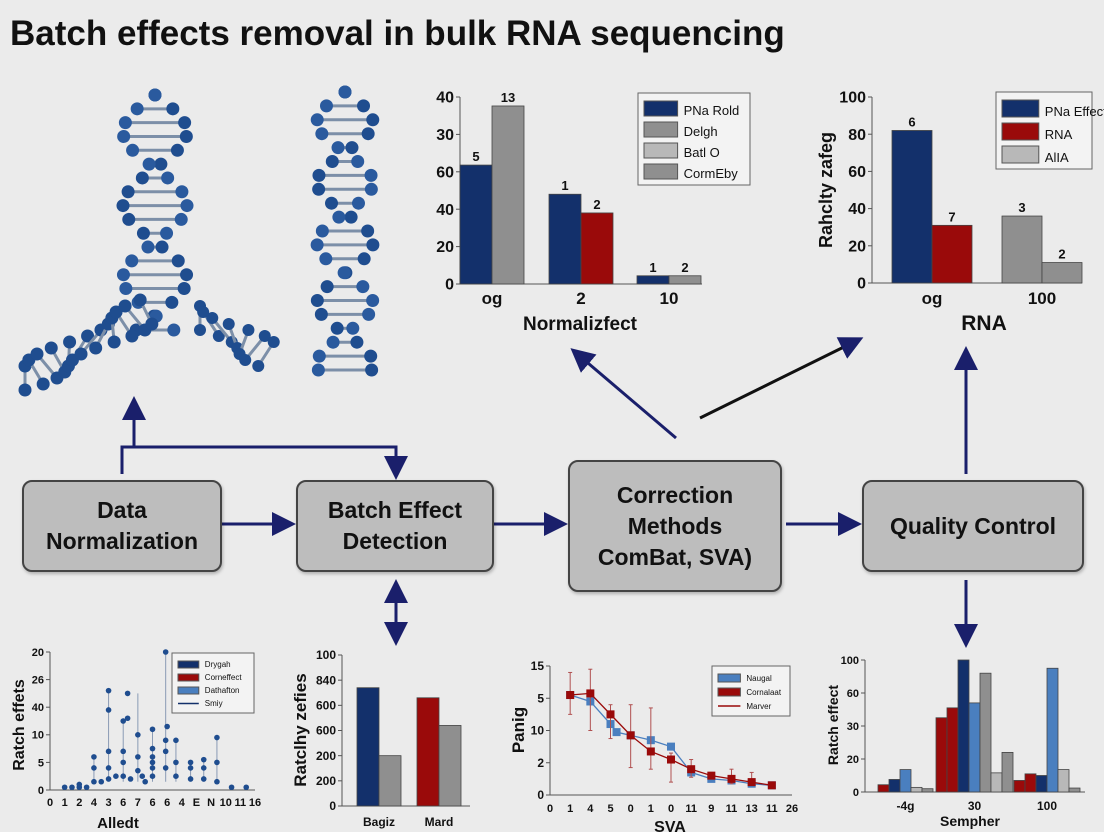 The image size is (1104, 832). I want to click on bar-value-label: 3, so click(1021, 207).